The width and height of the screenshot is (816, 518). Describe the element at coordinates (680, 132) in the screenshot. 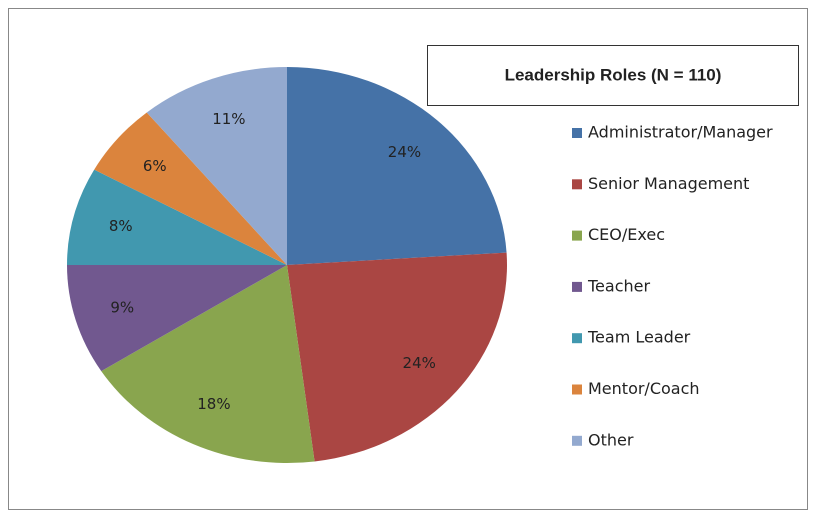

I see `legend-label: Administrator/Manager` at that location.